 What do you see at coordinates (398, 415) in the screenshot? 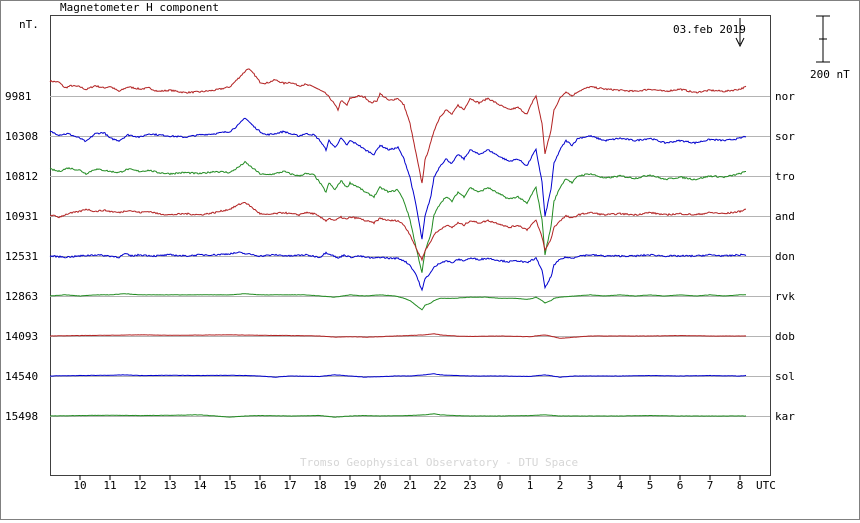
I see `trace-kar` at bounding box center [398, 415].